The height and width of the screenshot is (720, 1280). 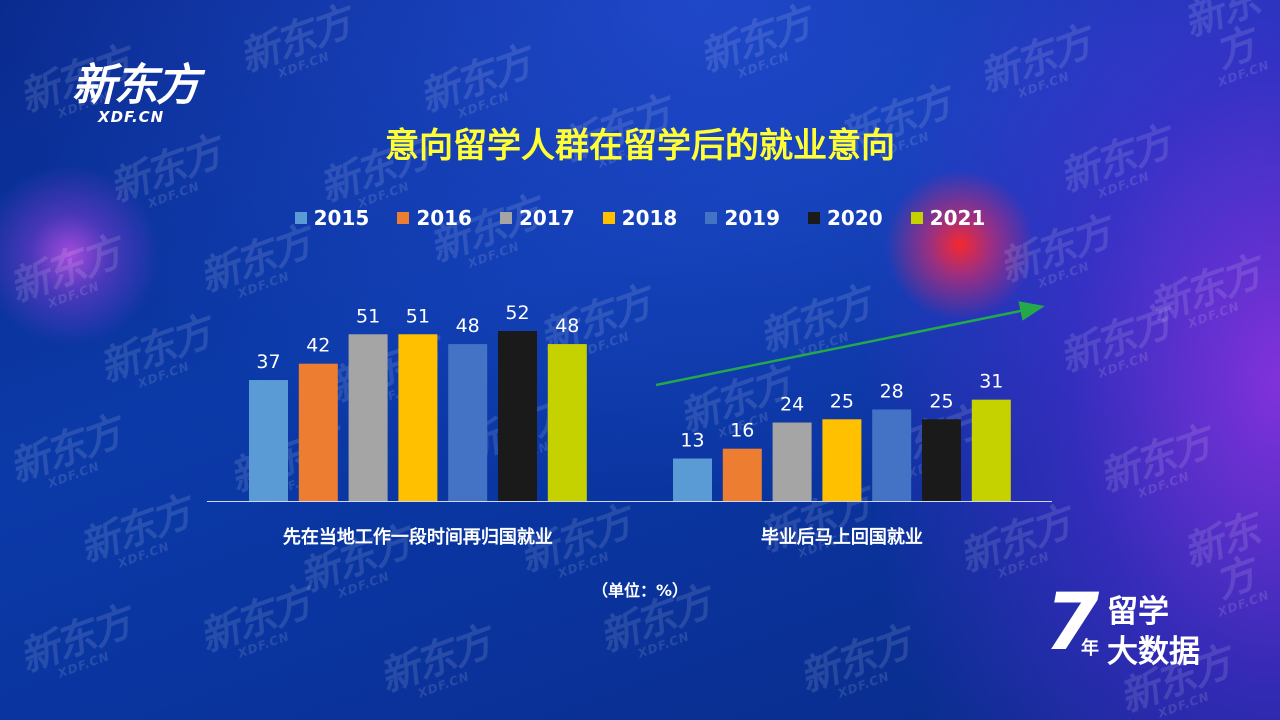 What do you see at coordinates (1090, 648) in the screenshot?
I see `badge-year: 年` at bounding box center [1090, 648].